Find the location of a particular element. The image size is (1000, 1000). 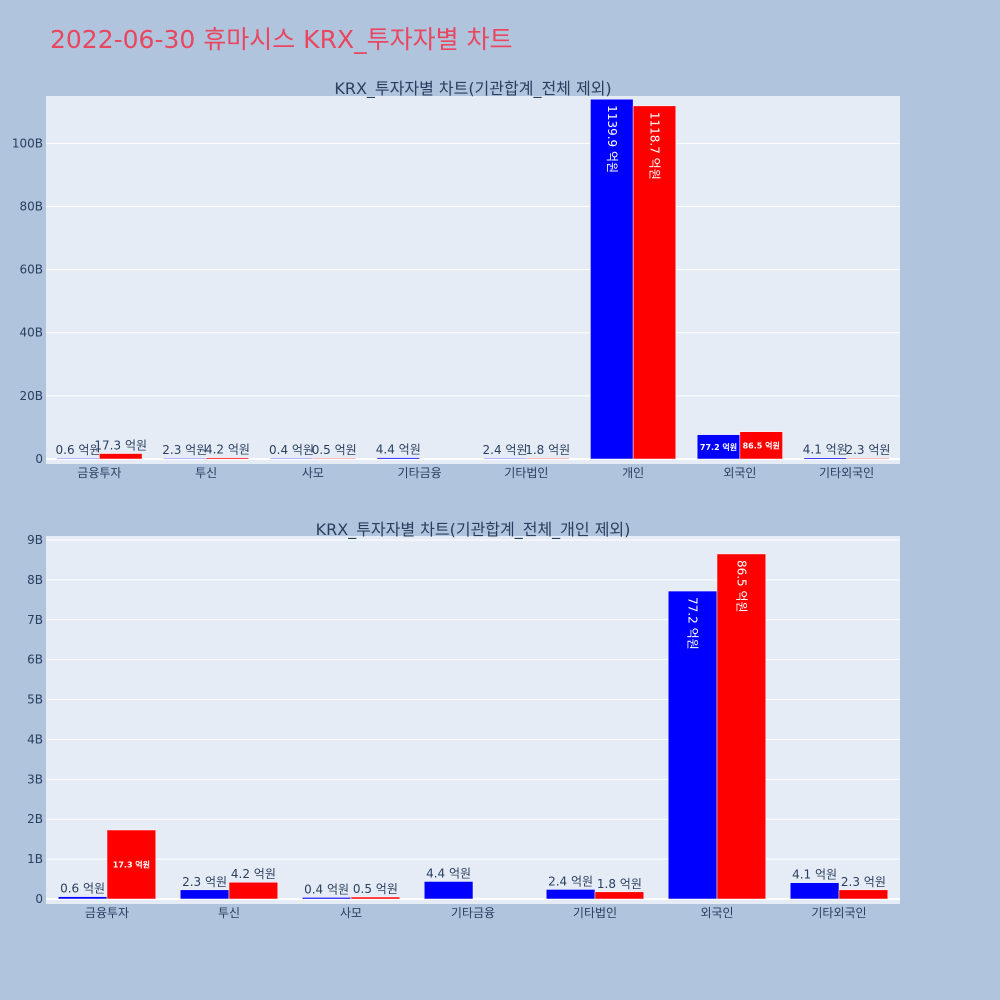

page-title: 2022-06-30 휴마시스 KRX_투자자별 차트 is located at coordinates (281, 39).